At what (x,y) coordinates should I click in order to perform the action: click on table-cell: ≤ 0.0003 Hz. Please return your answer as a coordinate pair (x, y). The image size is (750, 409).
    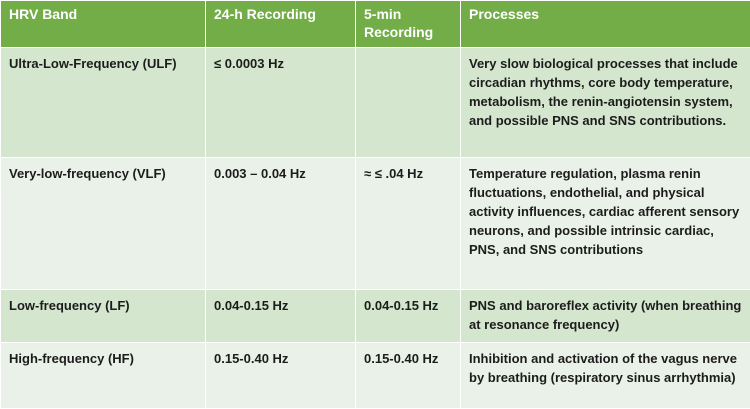
    Looking at the image, I should click on (280, 102).